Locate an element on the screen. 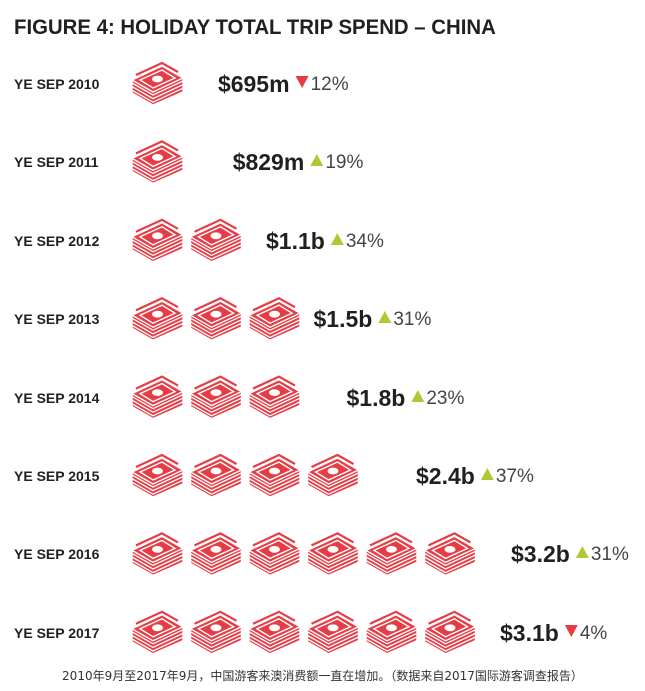 The height and width of the screenshot is (691, 645). row-label: YE SEP 2015 is located at coordinates (57, 476).